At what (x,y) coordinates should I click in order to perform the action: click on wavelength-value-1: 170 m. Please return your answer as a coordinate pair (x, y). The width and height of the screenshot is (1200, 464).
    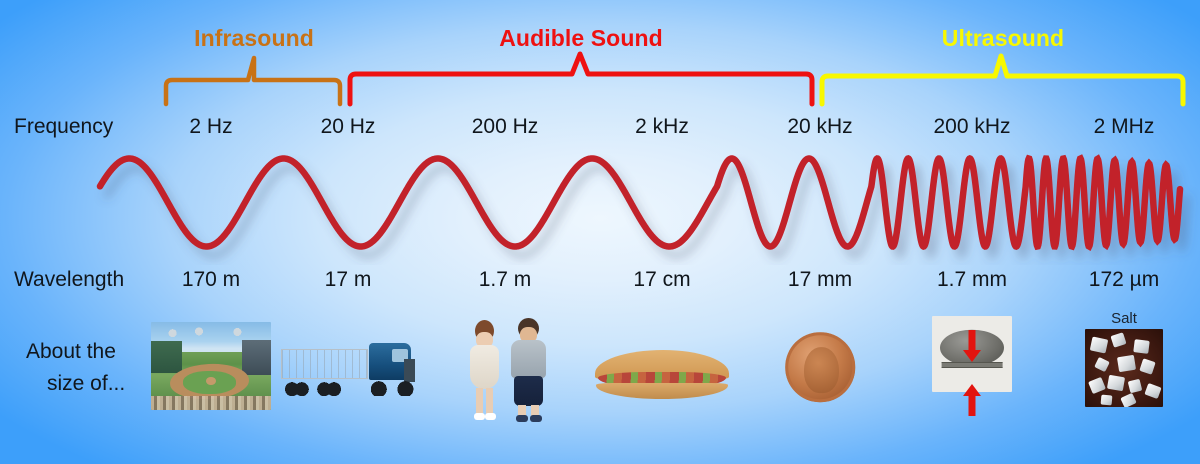
    Looking at the image, I should click on (211, 279).